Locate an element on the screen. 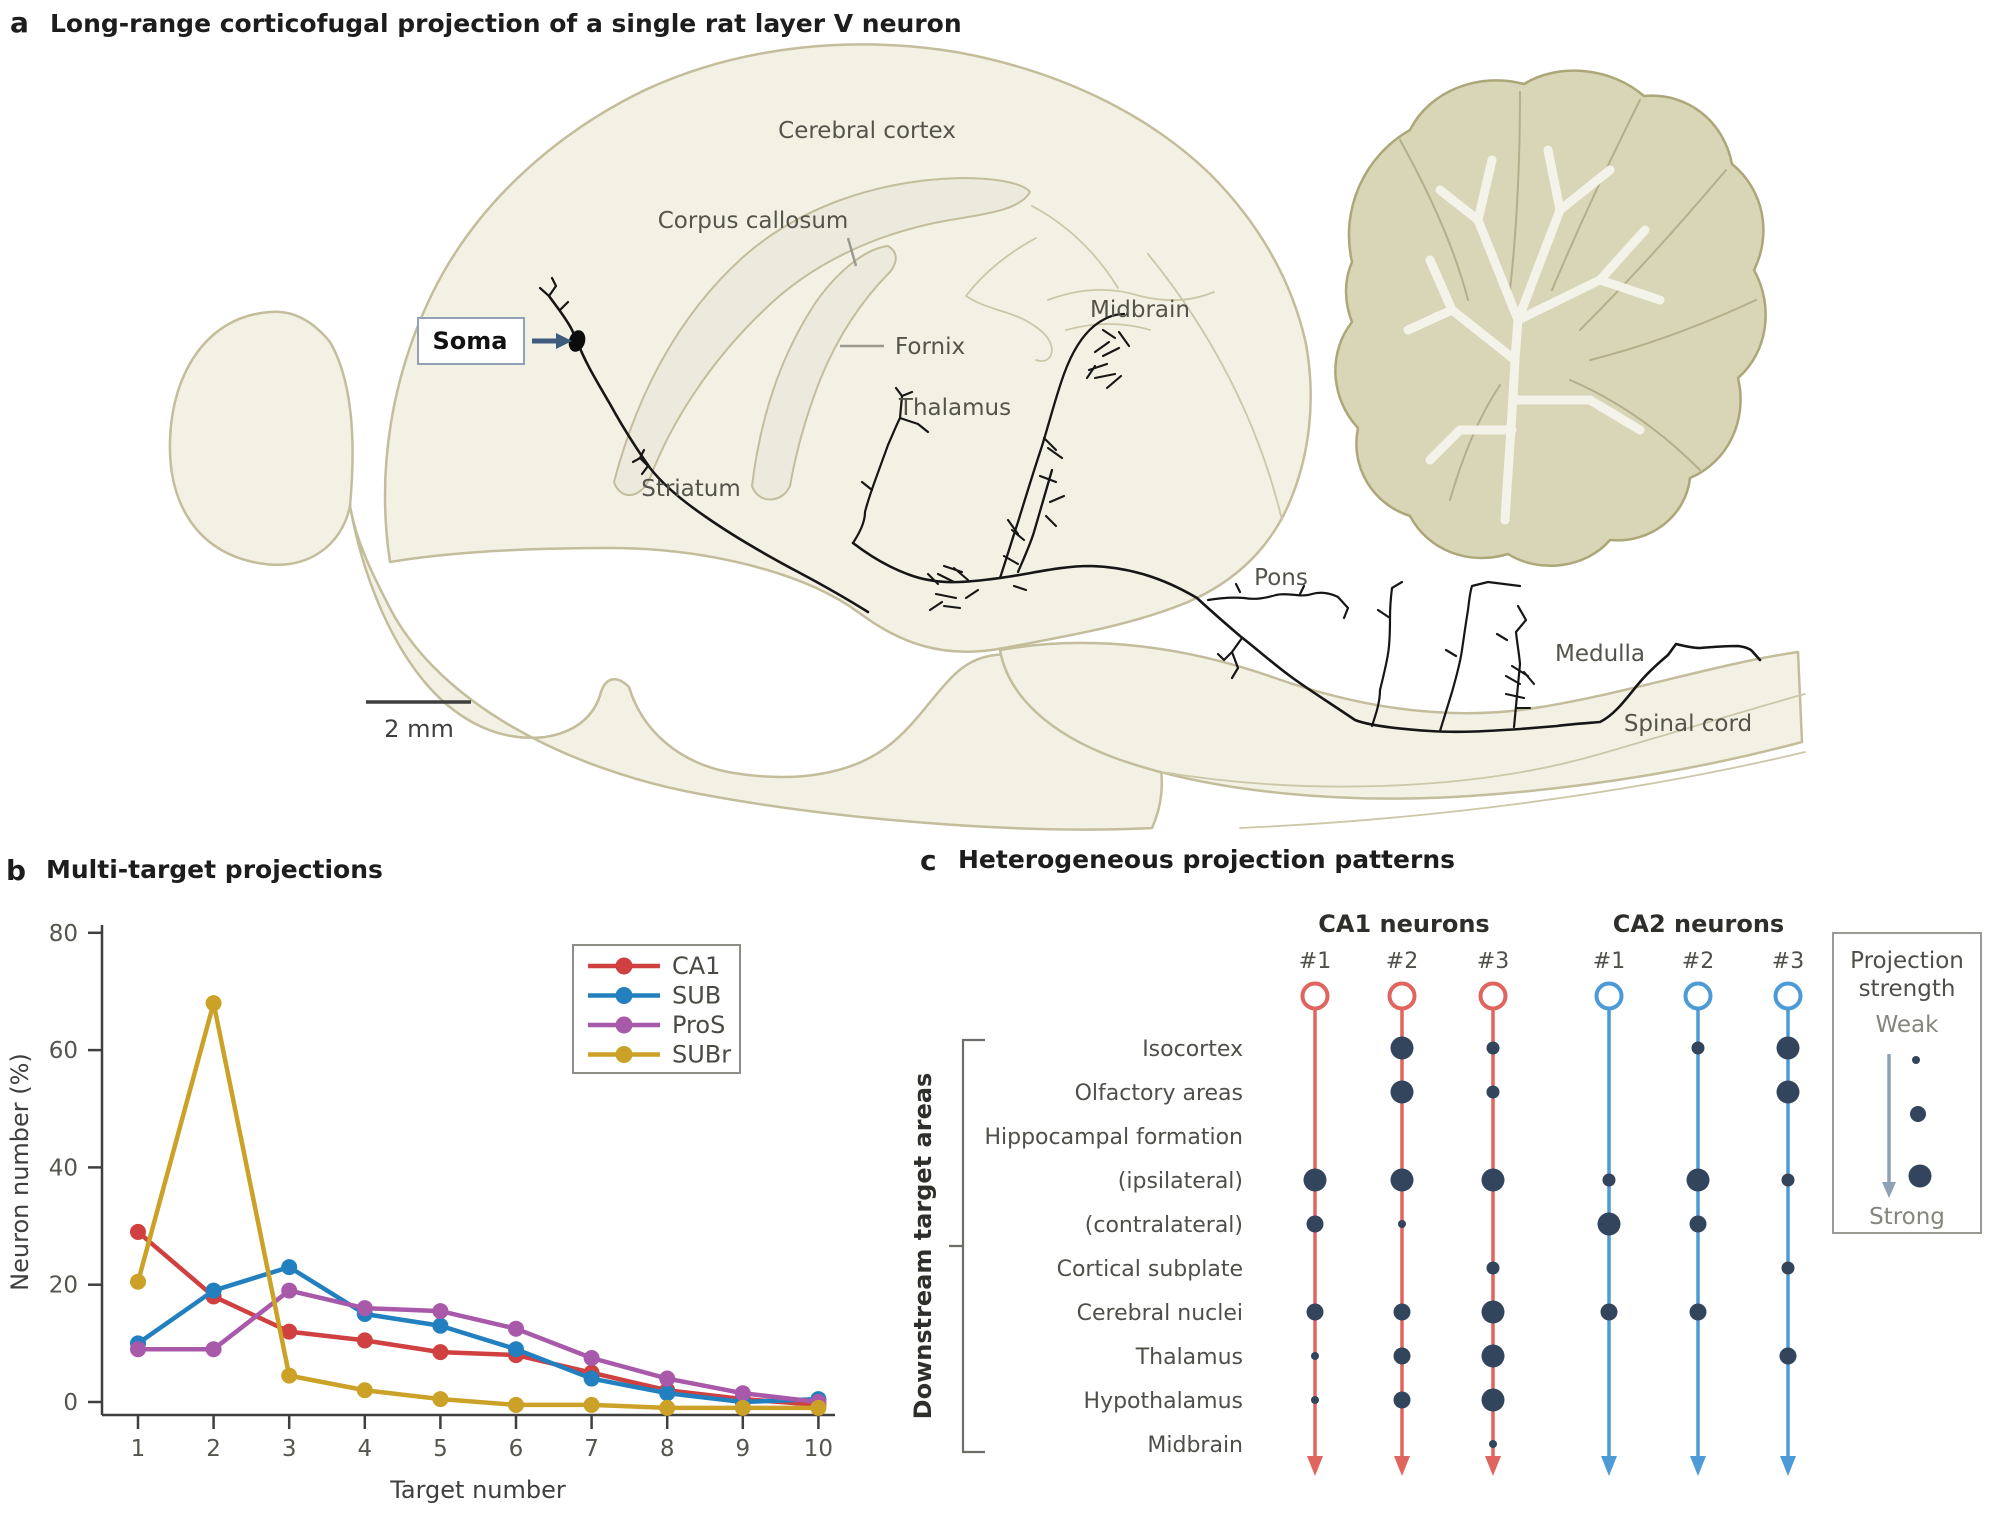  brainstem-spinal-shape is located at coordinates (1401, 720).